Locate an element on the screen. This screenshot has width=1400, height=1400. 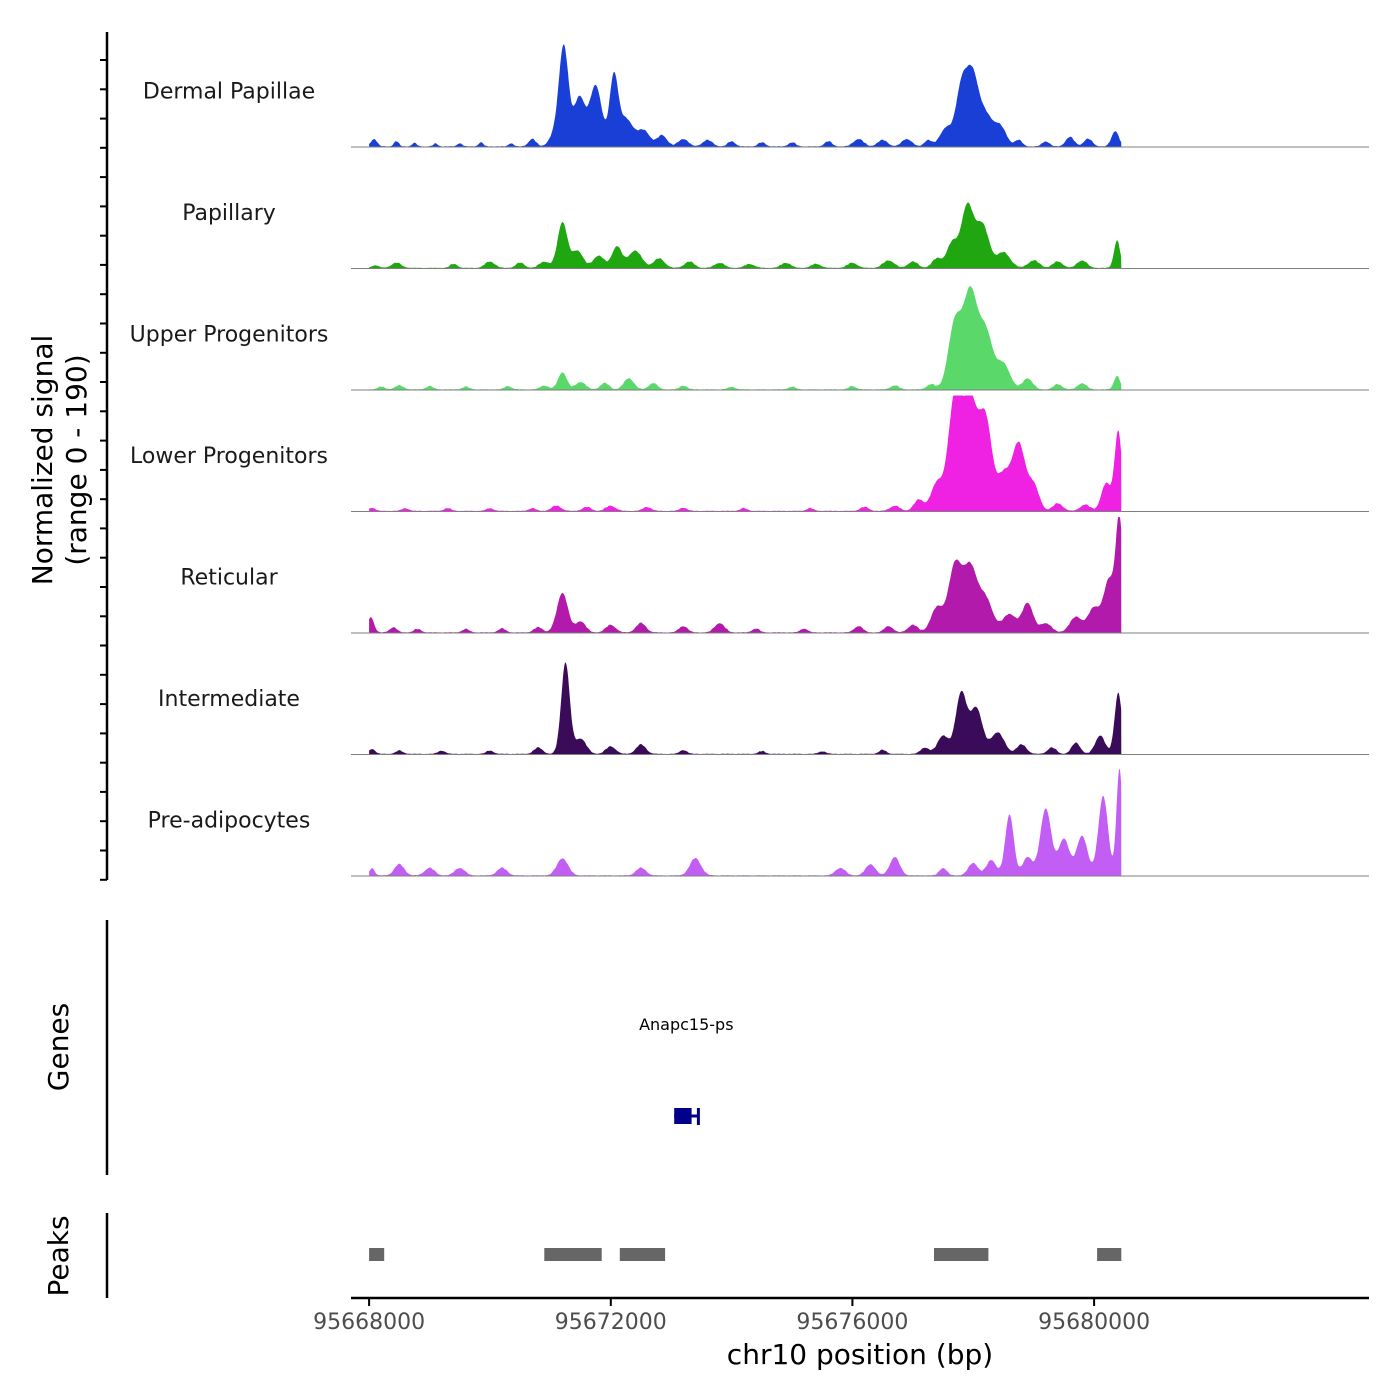
track-lower-progenitors: Lower Progenitors is located at coordinates (749, 453).